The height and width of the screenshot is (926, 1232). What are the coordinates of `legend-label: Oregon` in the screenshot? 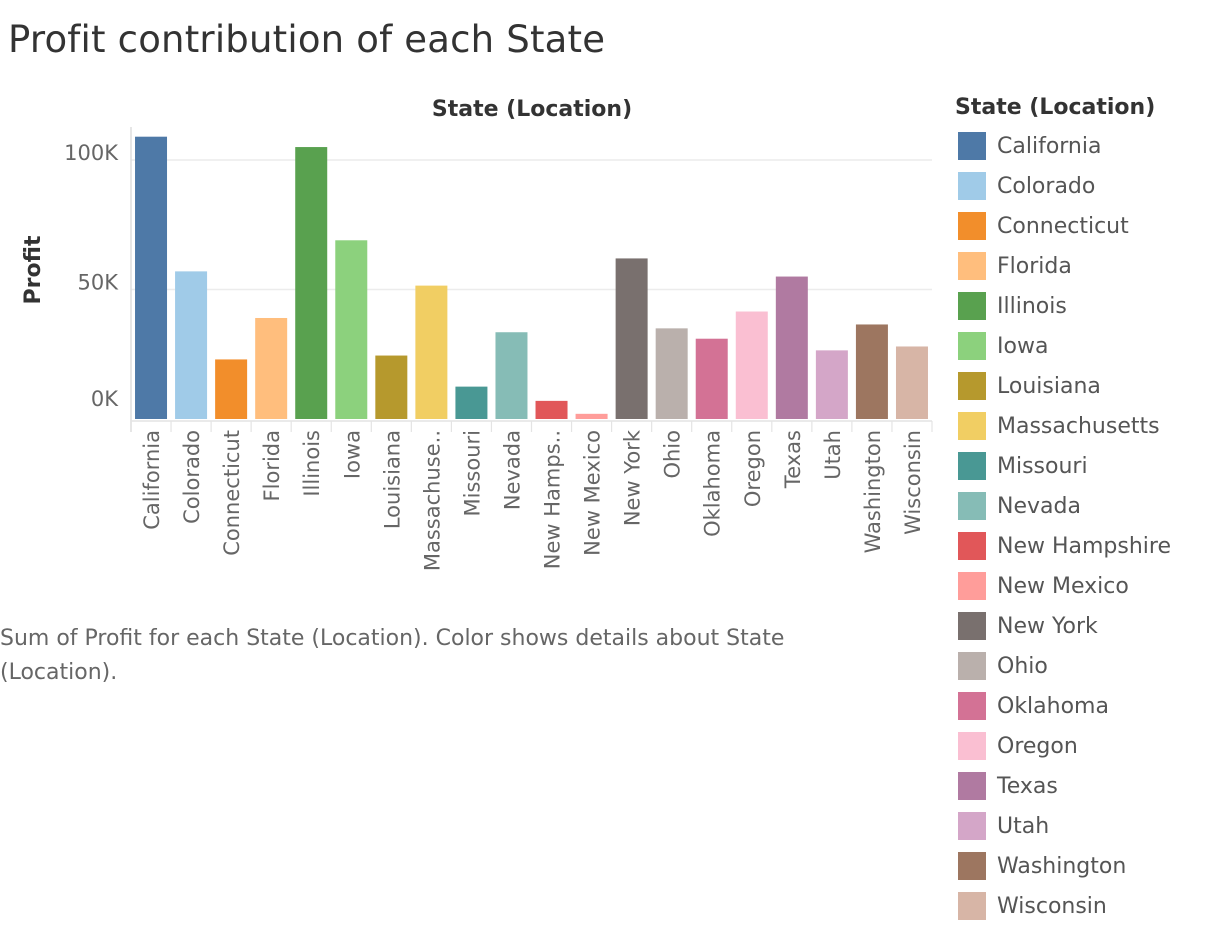 It's located at (1037, 746).